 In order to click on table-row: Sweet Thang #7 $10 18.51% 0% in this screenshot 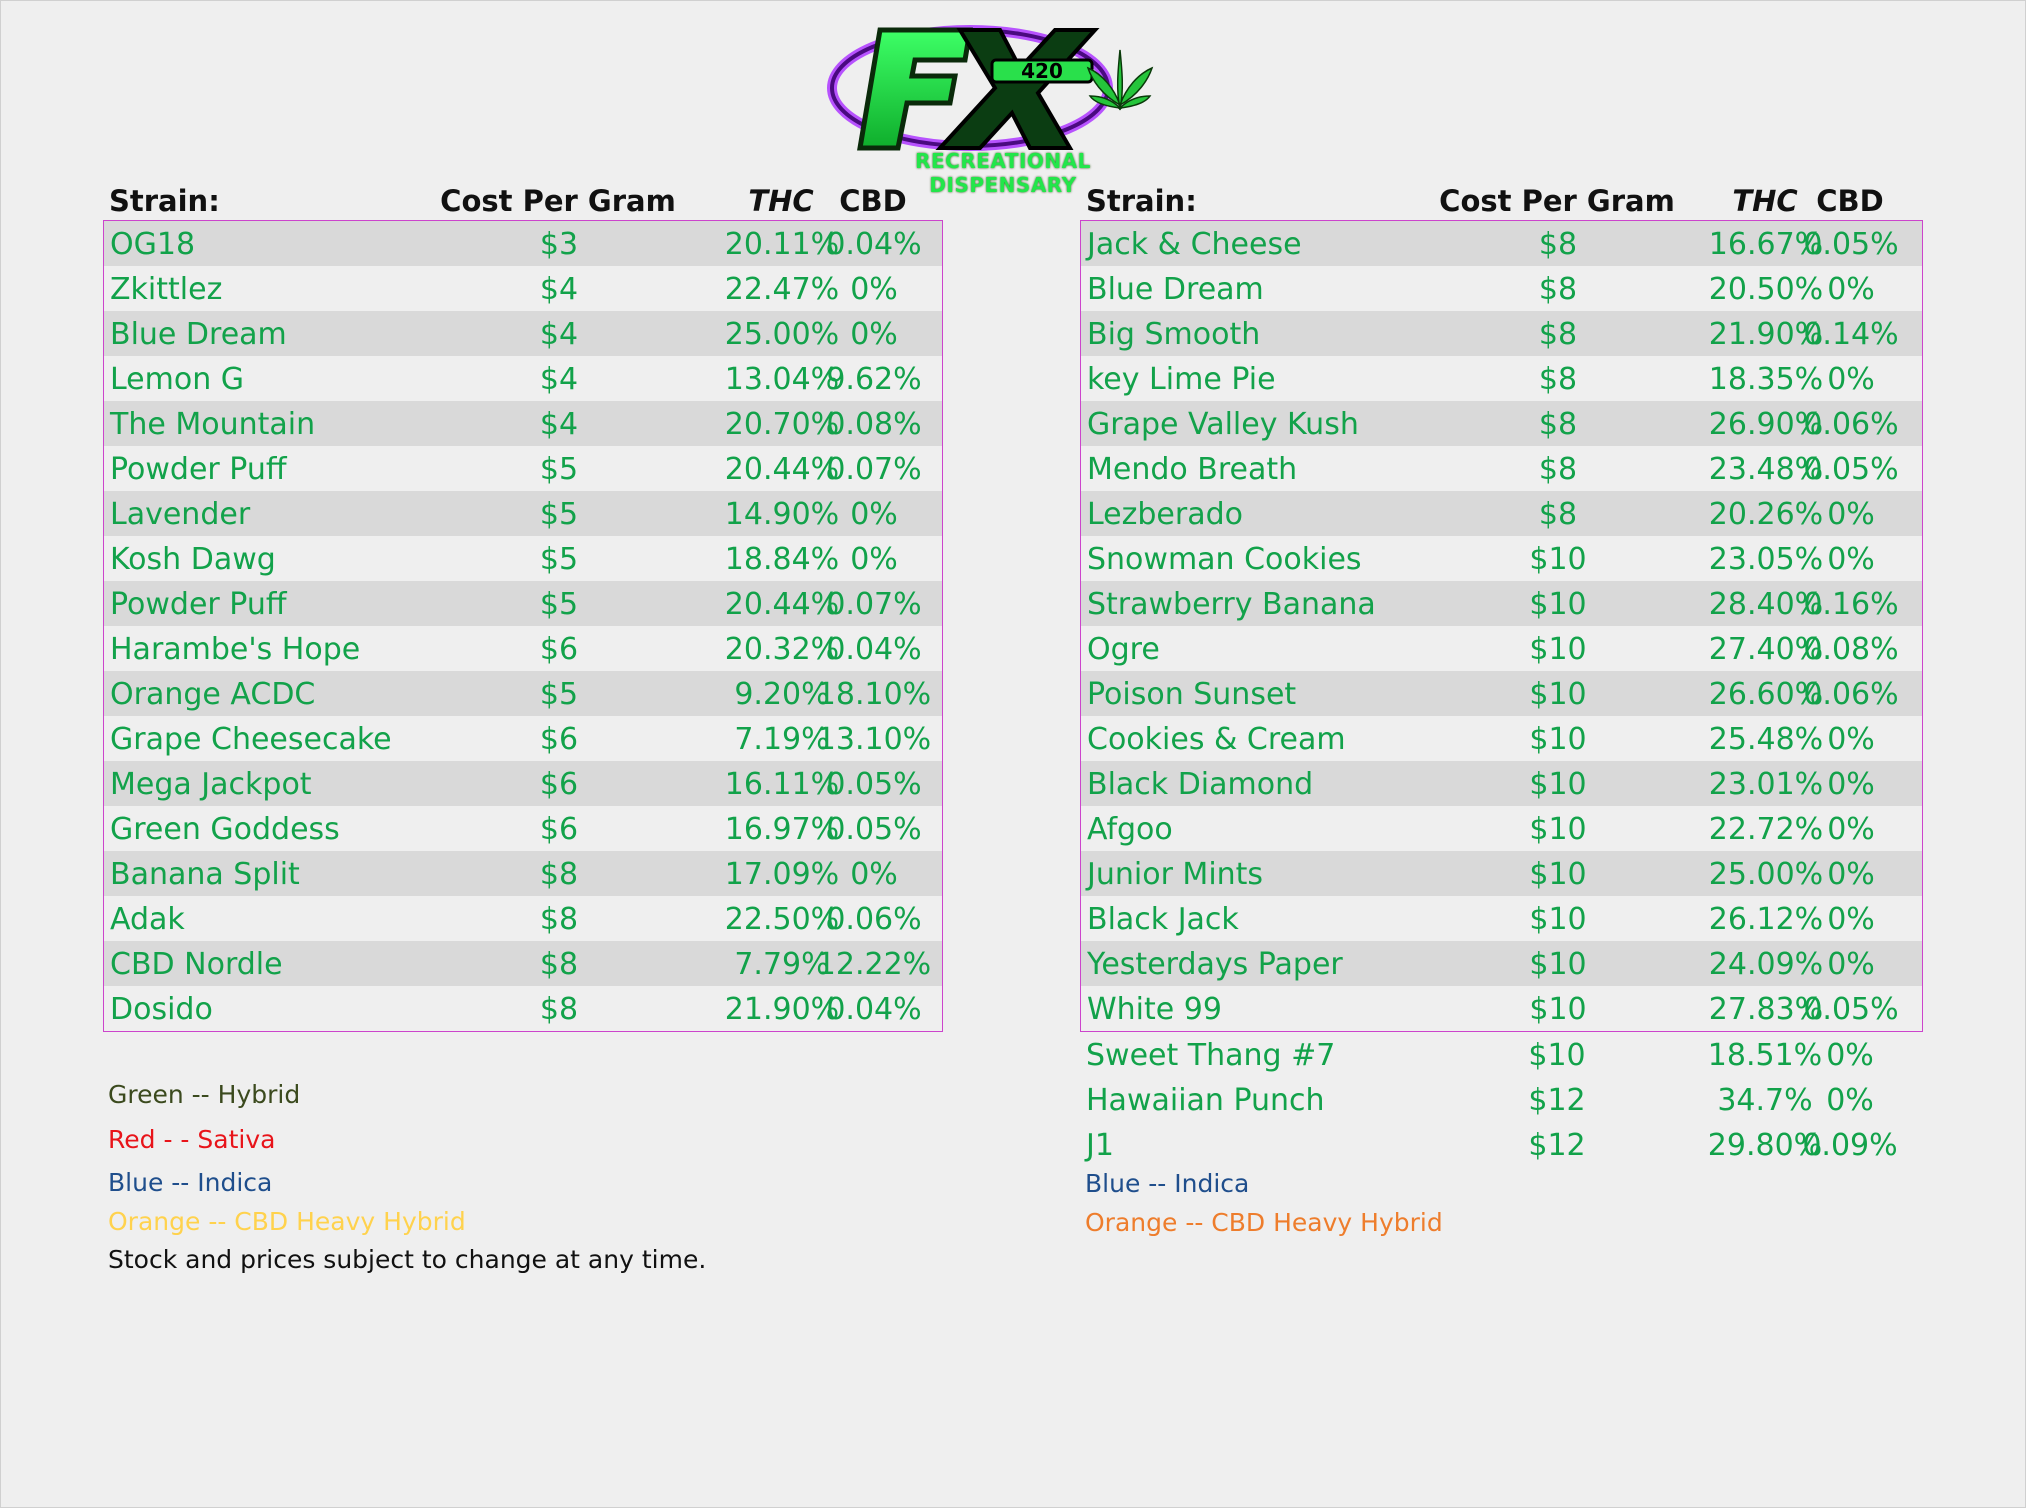, I will do `click(1501, 1054)`.